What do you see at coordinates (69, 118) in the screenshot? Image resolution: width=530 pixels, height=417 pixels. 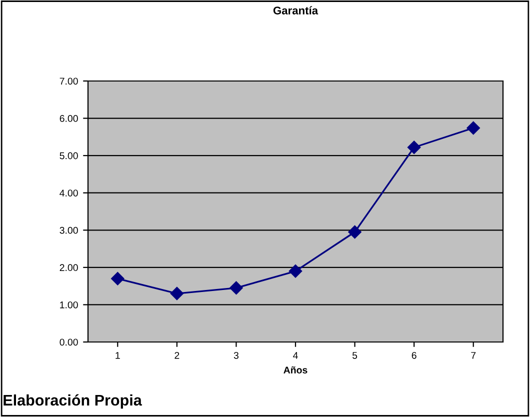 I see `y-tick-label: 6.00` at bounding box center [69, 118].